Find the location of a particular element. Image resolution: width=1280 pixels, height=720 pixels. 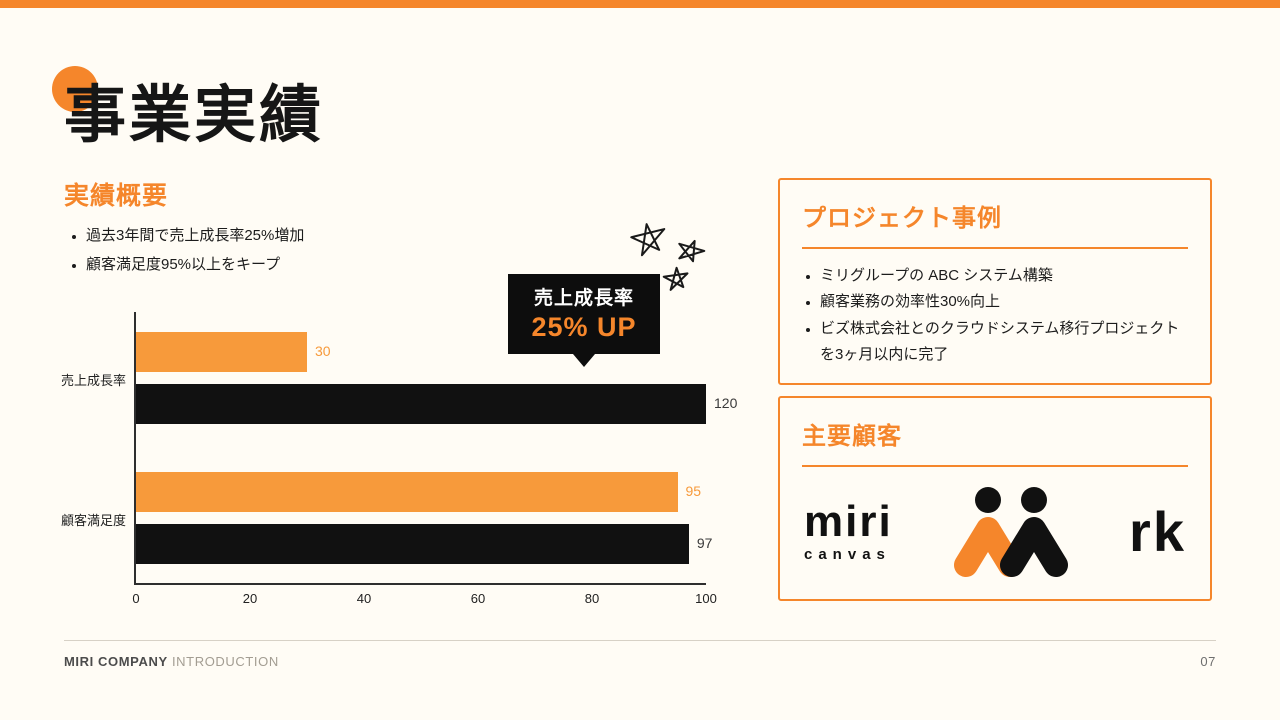

callout-label: 売上成長率 is located at coordinates (583, 298).